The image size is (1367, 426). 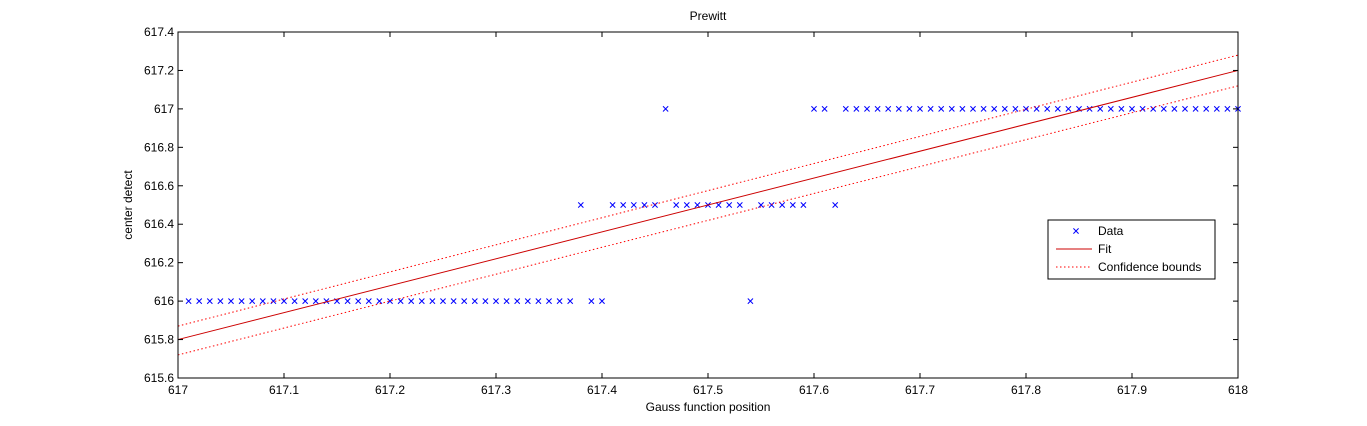 What do you see at coordinates (159, 186) in the screenshot?
I see `y-tick-label: 616.6` at bounding box center [159, 186].